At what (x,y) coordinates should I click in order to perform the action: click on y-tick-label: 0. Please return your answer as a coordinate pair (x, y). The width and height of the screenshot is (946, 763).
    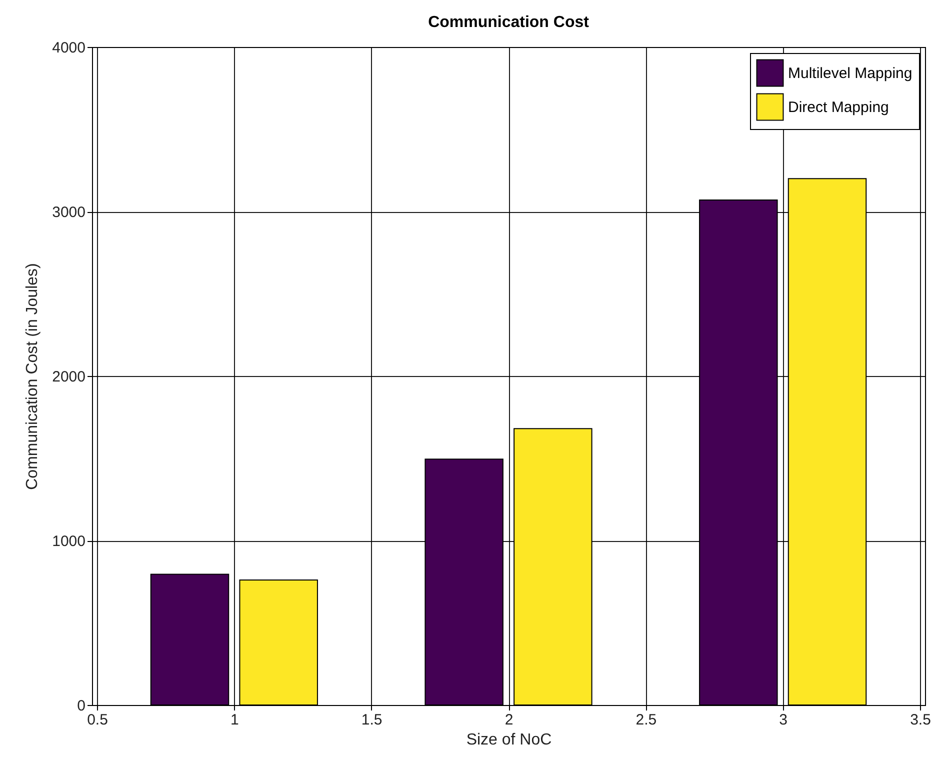
    Looking at the image, I should click on (81, 706).